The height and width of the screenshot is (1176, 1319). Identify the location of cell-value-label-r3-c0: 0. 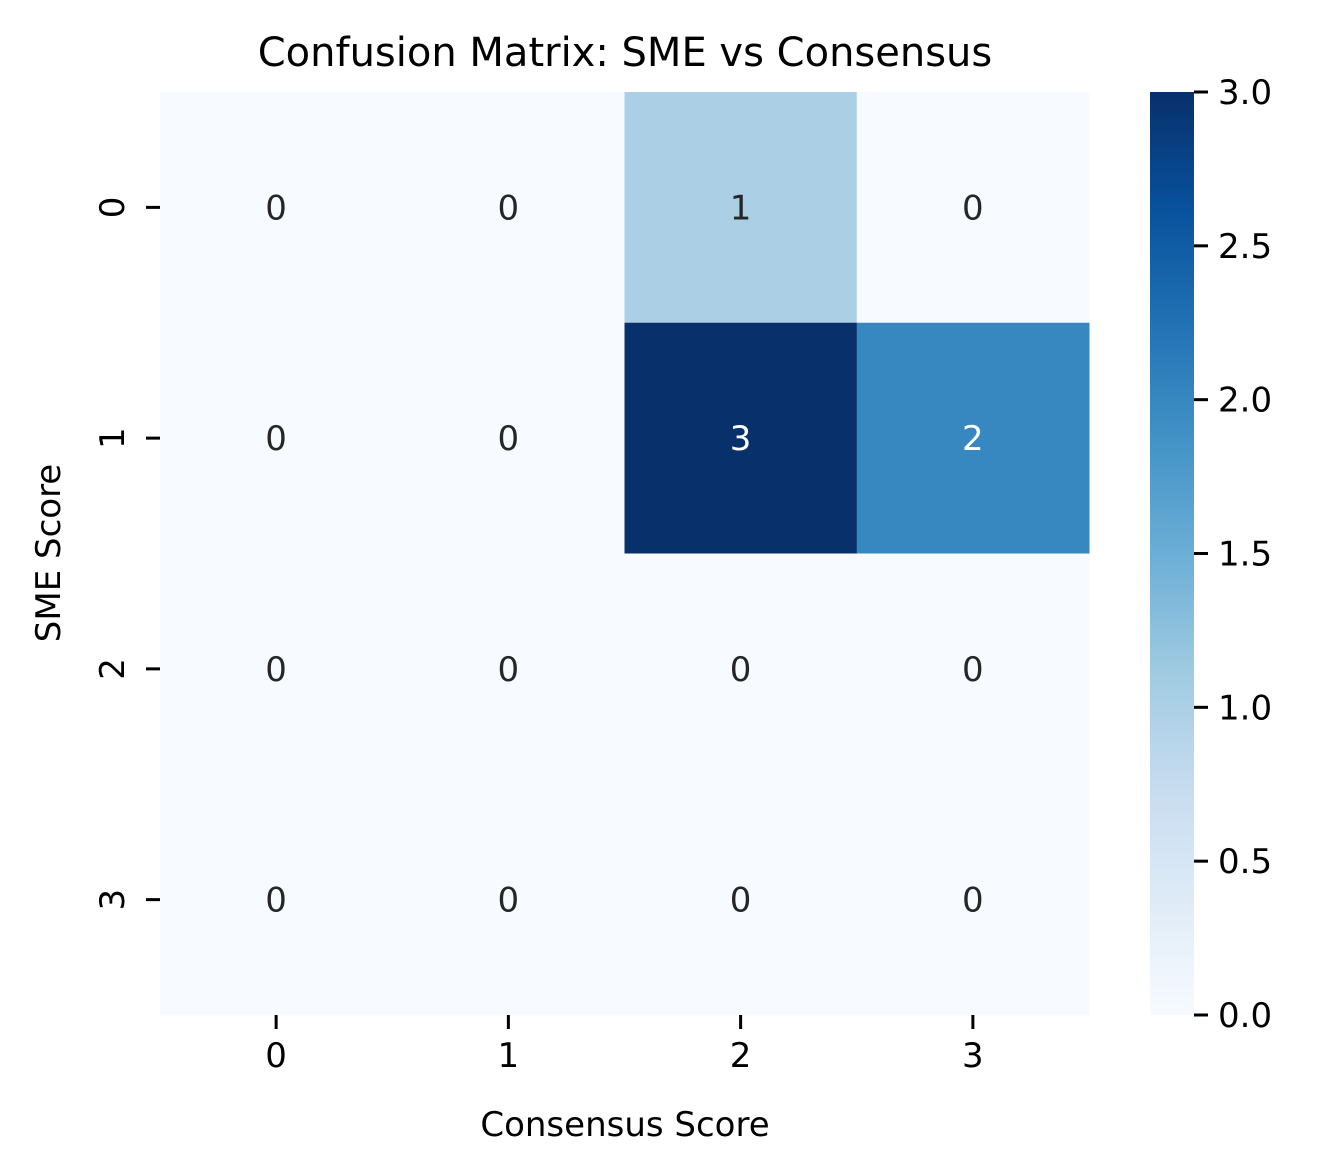
(276, 901).